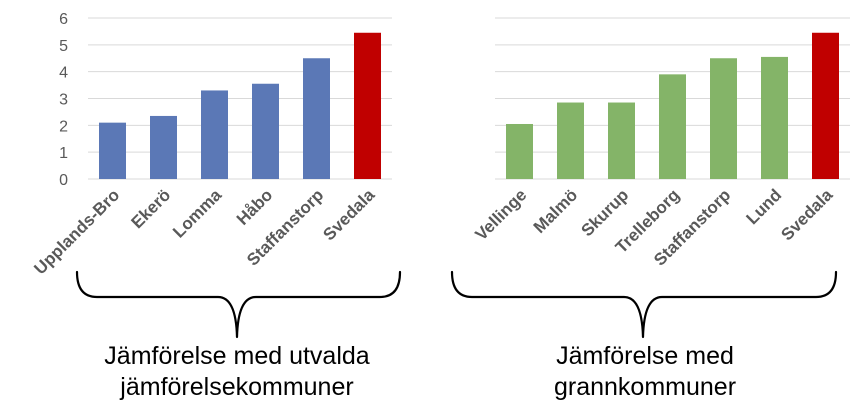 This screenshot has height=403, width=851. What do you see at coordinates (672, 126) in the screenshot?
I see `bar-trelleborg` at bounding box center [672, 126].